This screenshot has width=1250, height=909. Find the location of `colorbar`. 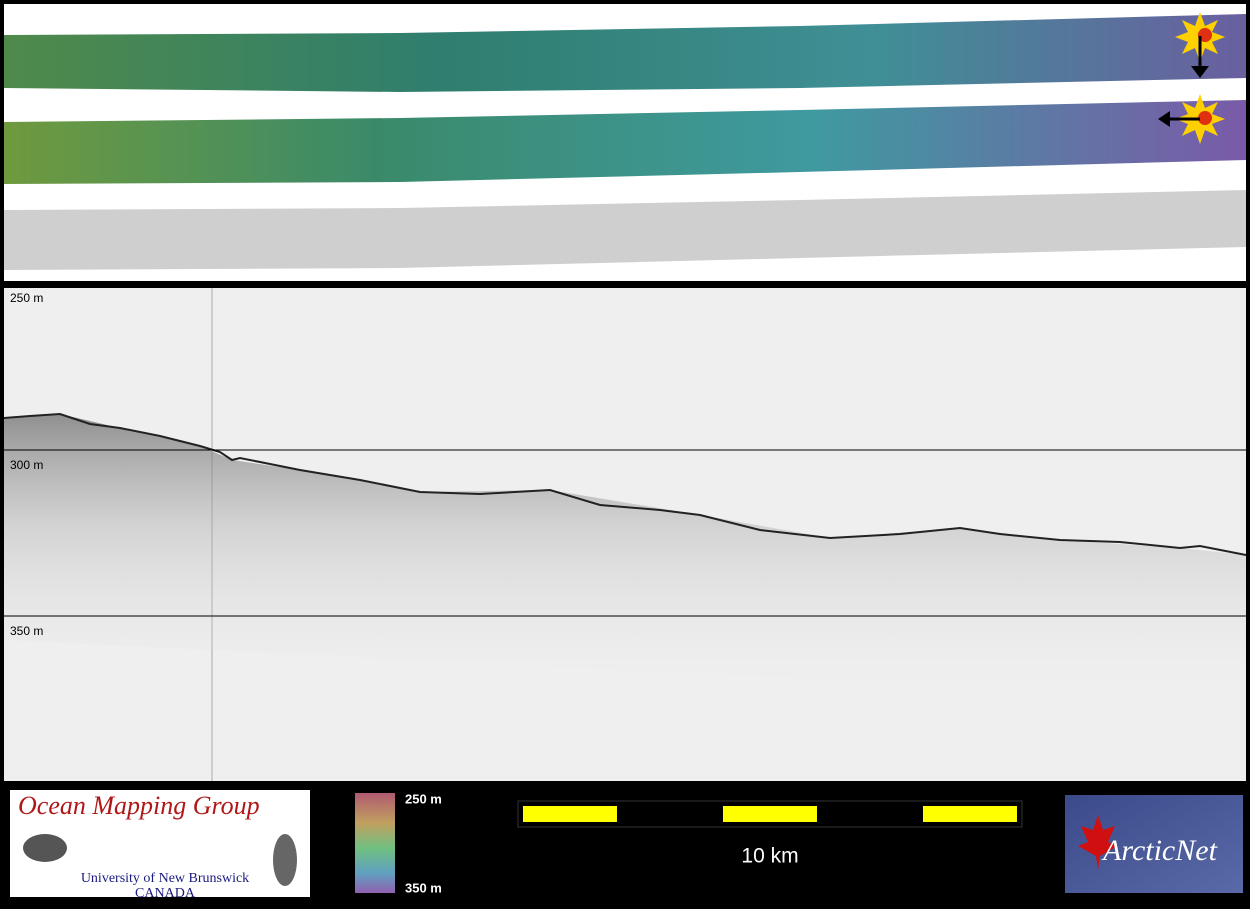

colorbar is located at coordinates (375, 843).